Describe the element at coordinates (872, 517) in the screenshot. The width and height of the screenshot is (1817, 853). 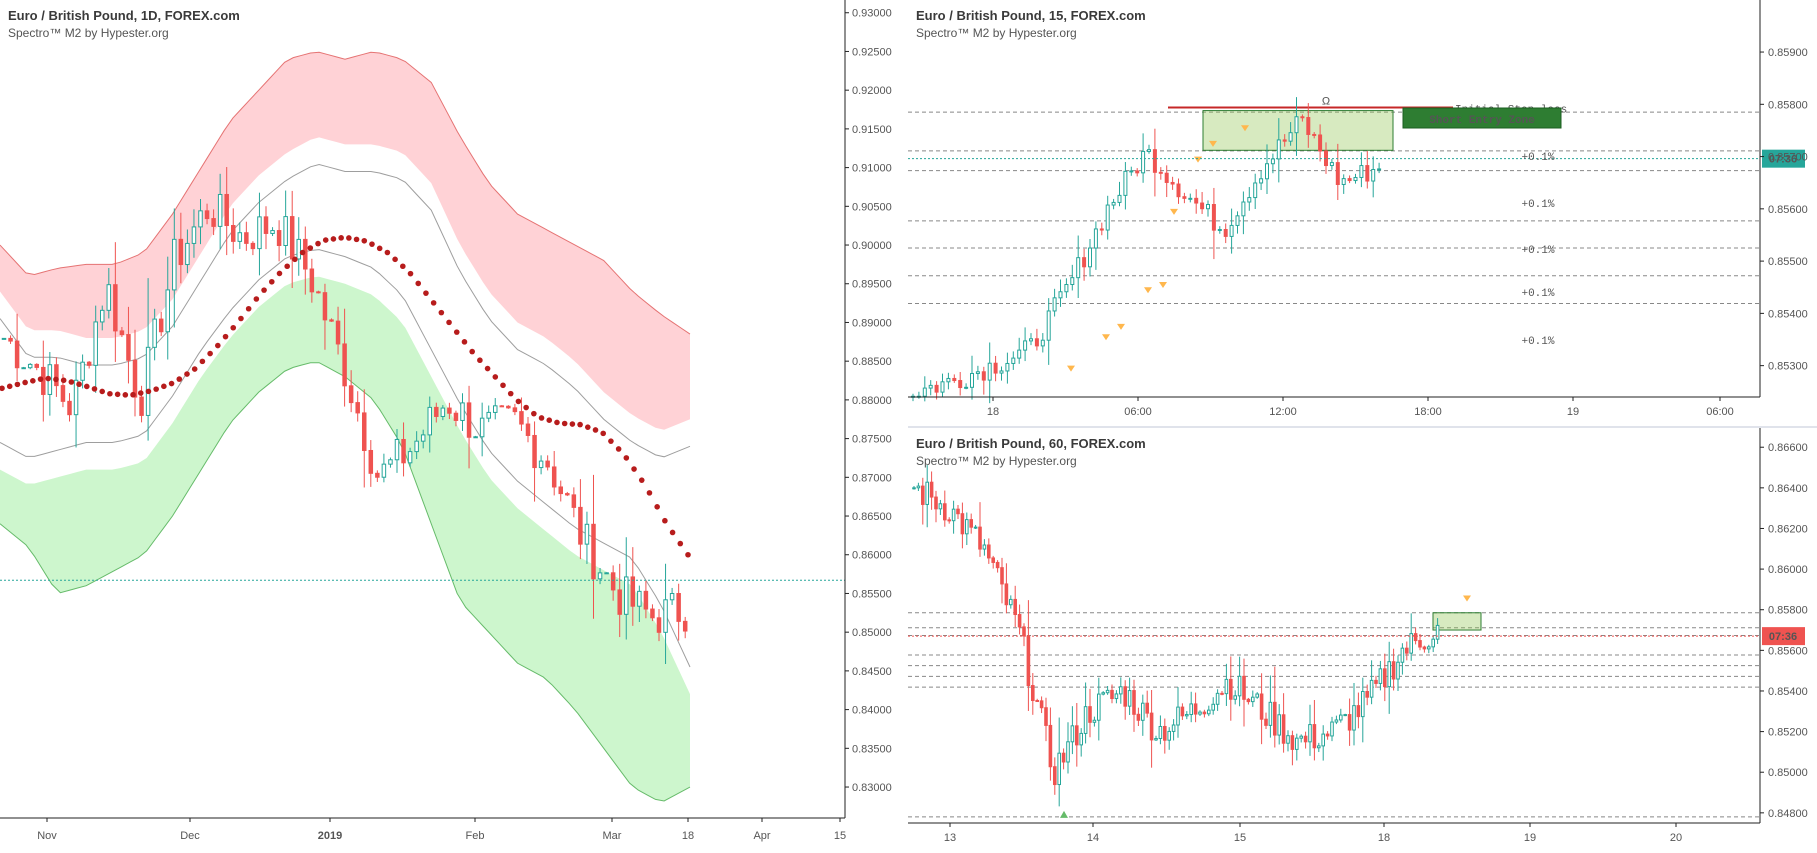
I see `daily-y-tick-label: 0.86500` at that location.